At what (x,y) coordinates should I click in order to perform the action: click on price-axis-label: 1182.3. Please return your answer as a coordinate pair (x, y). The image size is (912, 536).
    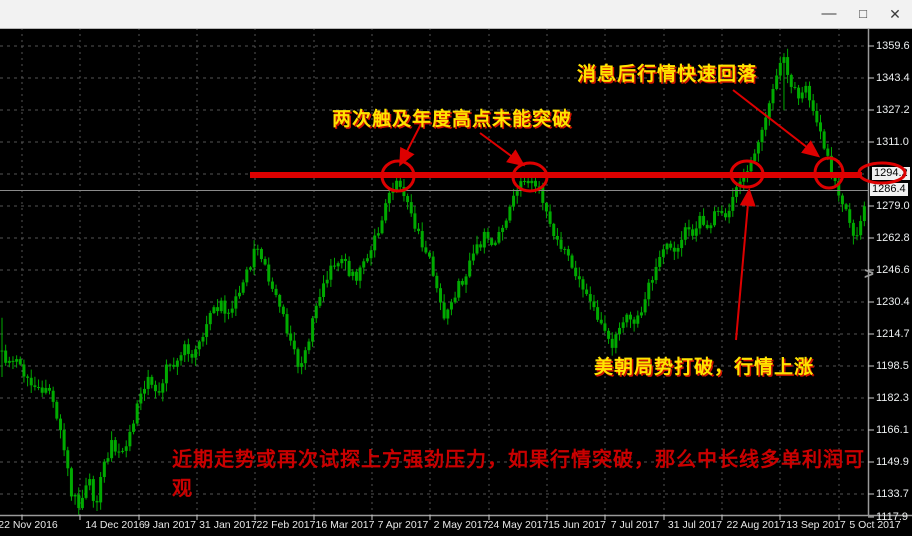
    Looking at the image, I should click on (892, 398).